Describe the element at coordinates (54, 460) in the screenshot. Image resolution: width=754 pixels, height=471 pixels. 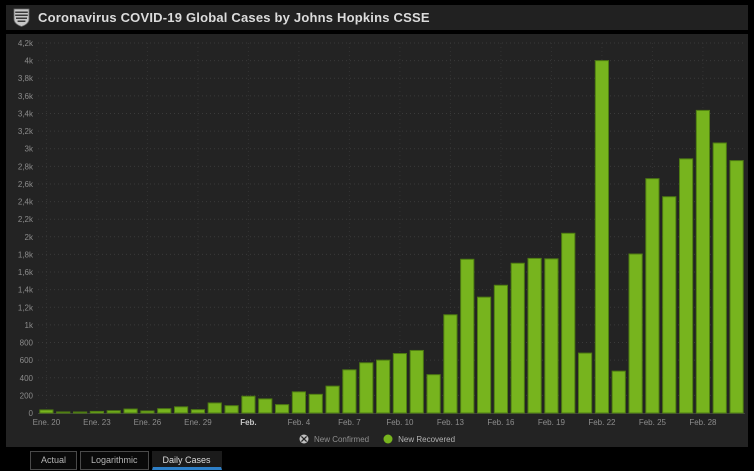
I see `tab-actual: Actual` at that location.